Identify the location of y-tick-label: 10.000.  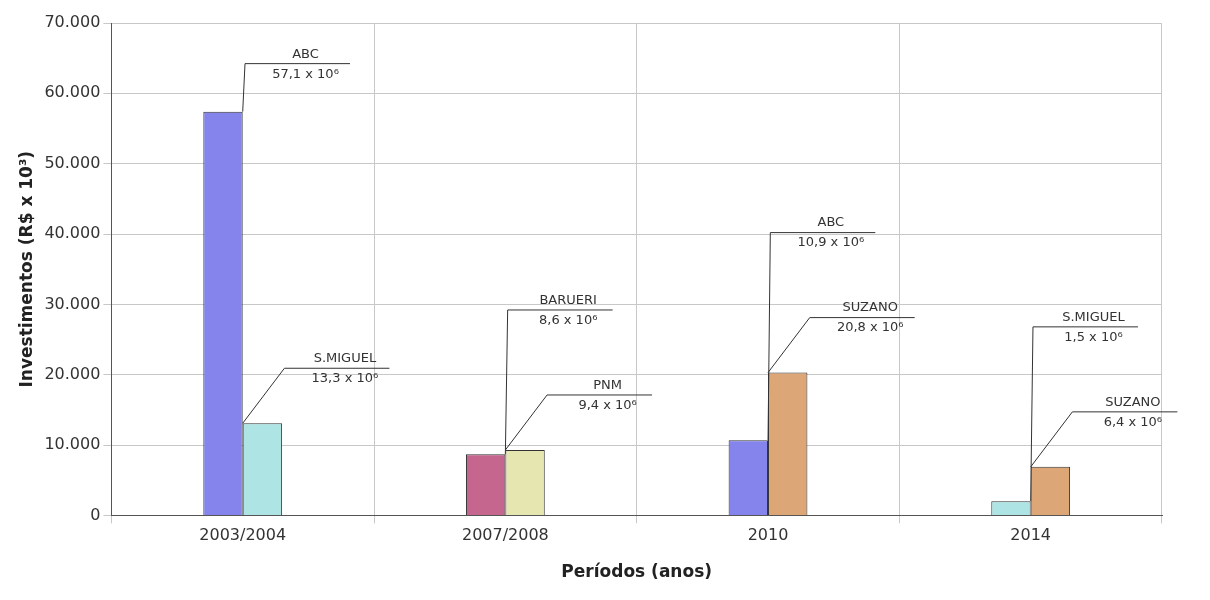
(72, 444).